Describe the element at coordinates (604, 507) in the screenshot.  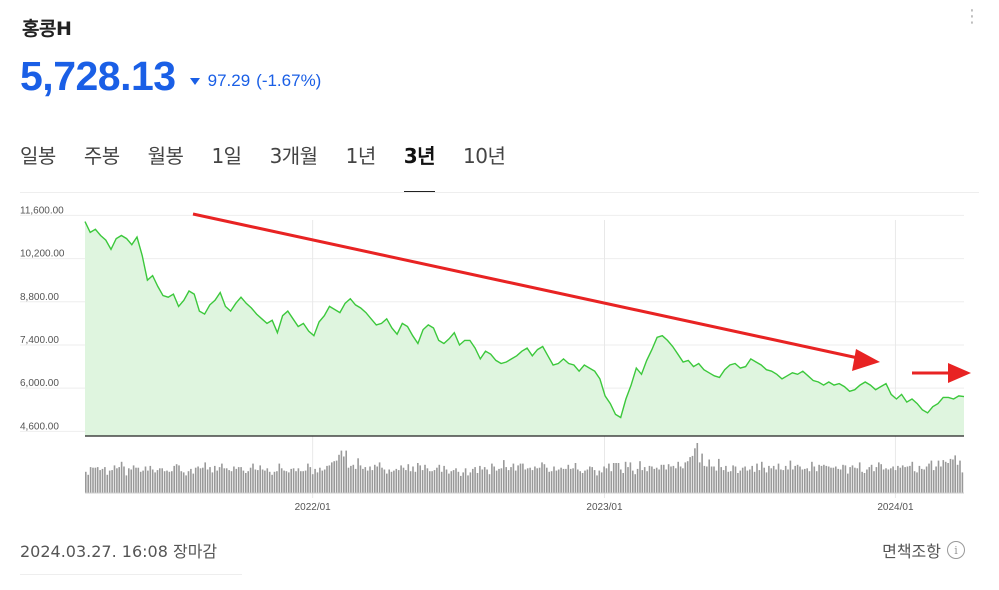
I see `x-tick-label: 2023/01` at that location.